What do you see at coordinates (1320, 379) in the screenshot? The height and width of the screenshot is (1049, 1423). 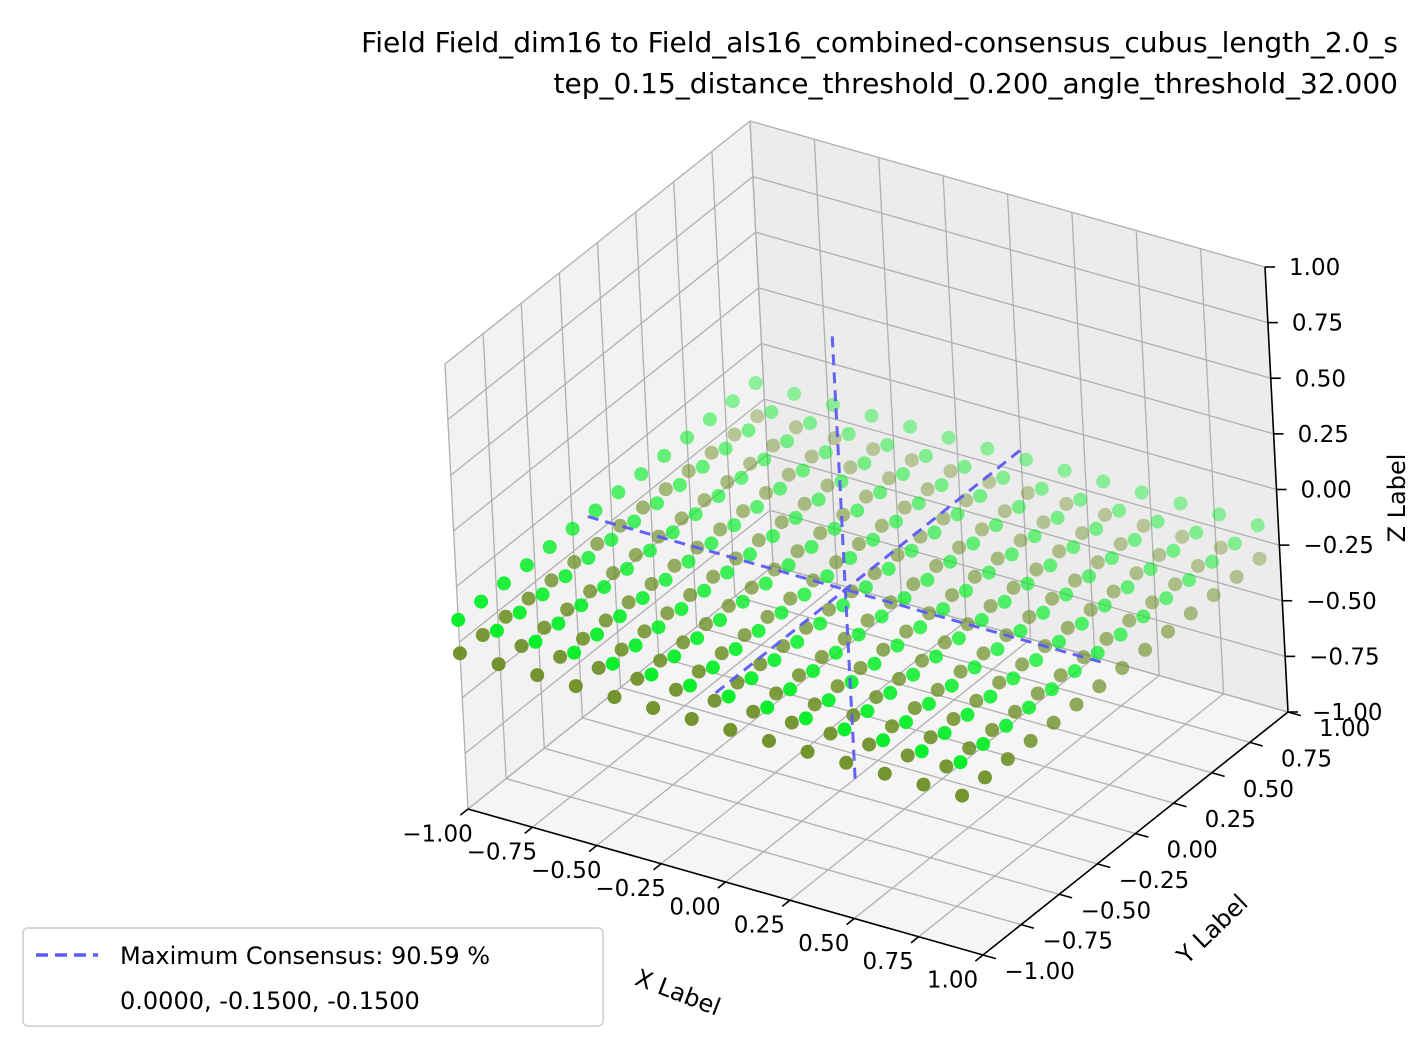 I see `z-tick-label-6: 0.50` at bounding box center [1320, 379].